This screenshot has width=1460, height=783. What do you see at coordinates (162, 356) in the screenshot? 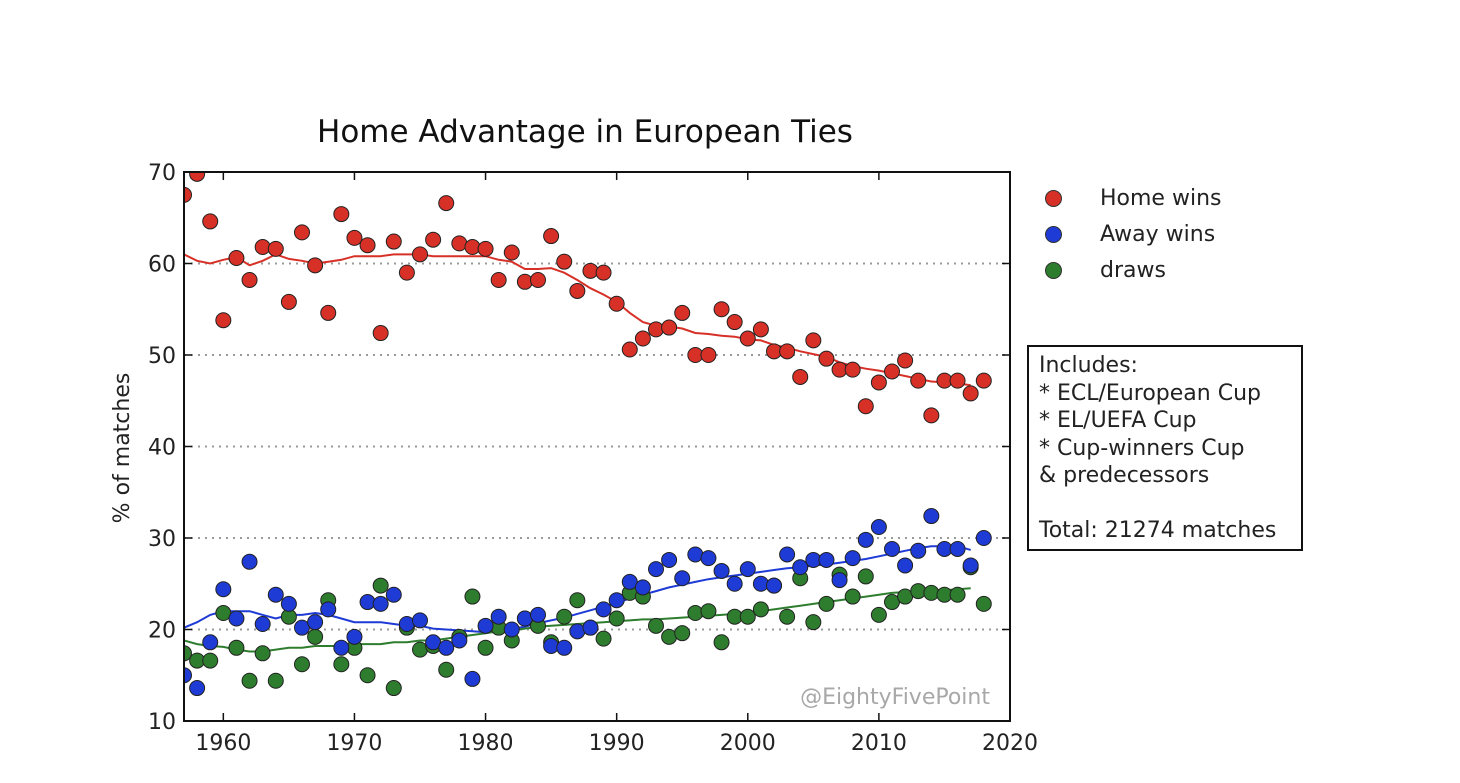
I see `y-tick-label: 50` at bounding box center [162, 356].